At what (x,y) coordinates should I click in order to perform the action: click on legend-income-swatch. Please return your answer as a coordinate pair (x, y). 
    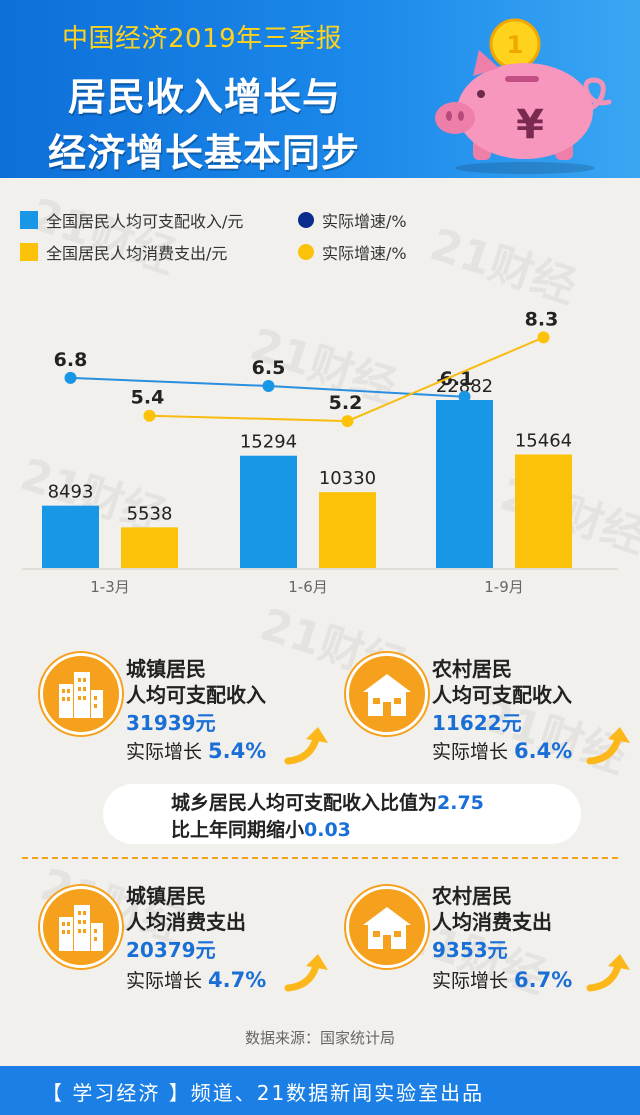
    Looking at the image, I should click on (29, 220).